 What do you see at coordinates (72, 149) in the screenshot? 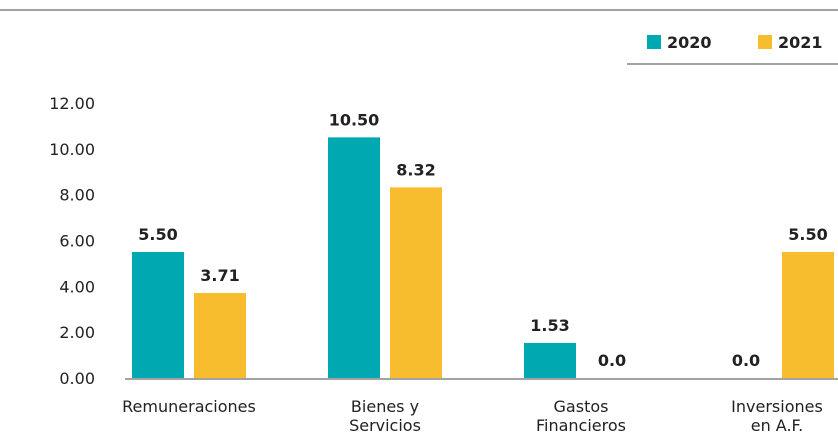
I see `y-tick-label: 10.00` at bounding box center [72, 149].